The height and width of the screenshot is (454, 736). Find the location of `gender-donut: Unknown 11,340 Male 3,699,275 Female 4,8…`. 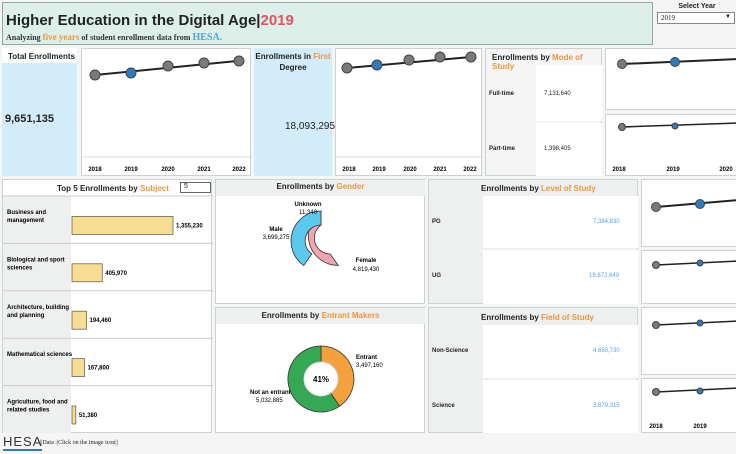

gender-donut: Unknown 11,340 Male 3,699,275 Female 4,8… is located at coordinates (321, 237).